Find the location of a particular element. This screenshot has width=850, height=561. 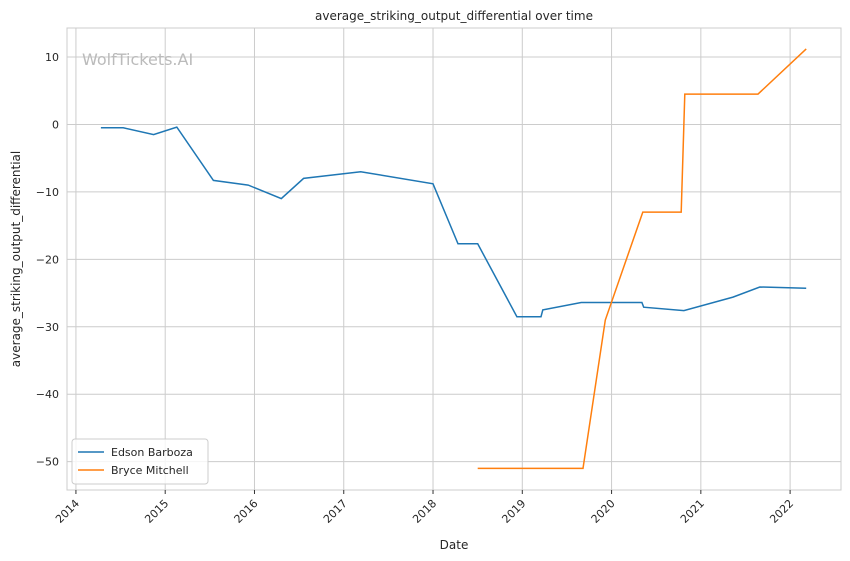

legend-label: Bryce Mitchell is located at coordinates (150, 470).